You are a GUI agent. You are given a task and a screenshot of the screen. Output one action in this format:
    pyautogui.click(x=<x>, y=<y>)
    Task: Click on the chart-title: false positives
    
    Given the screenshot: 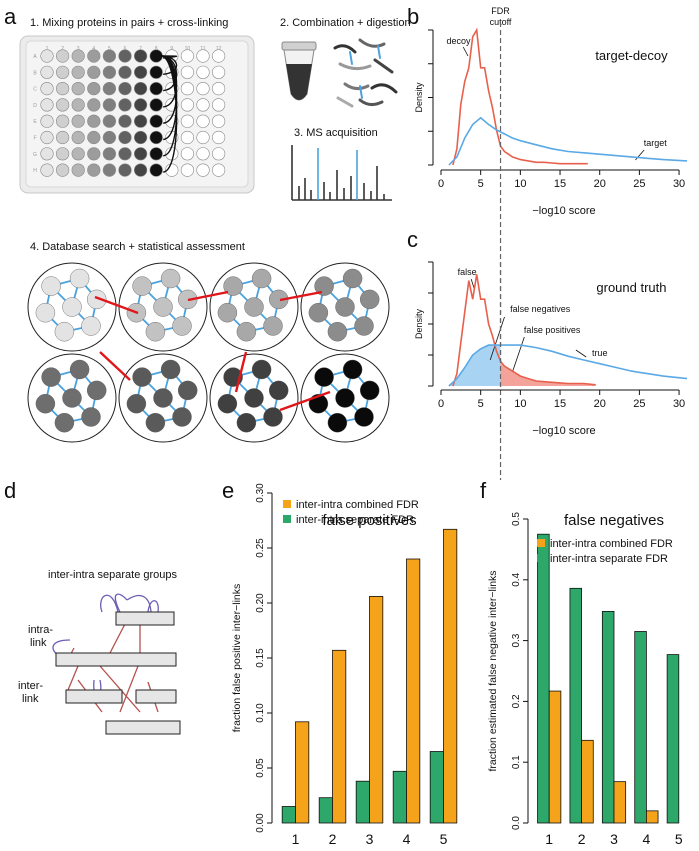 What is the action you would take?
    pyautogui.click(x=369, y=520)
    